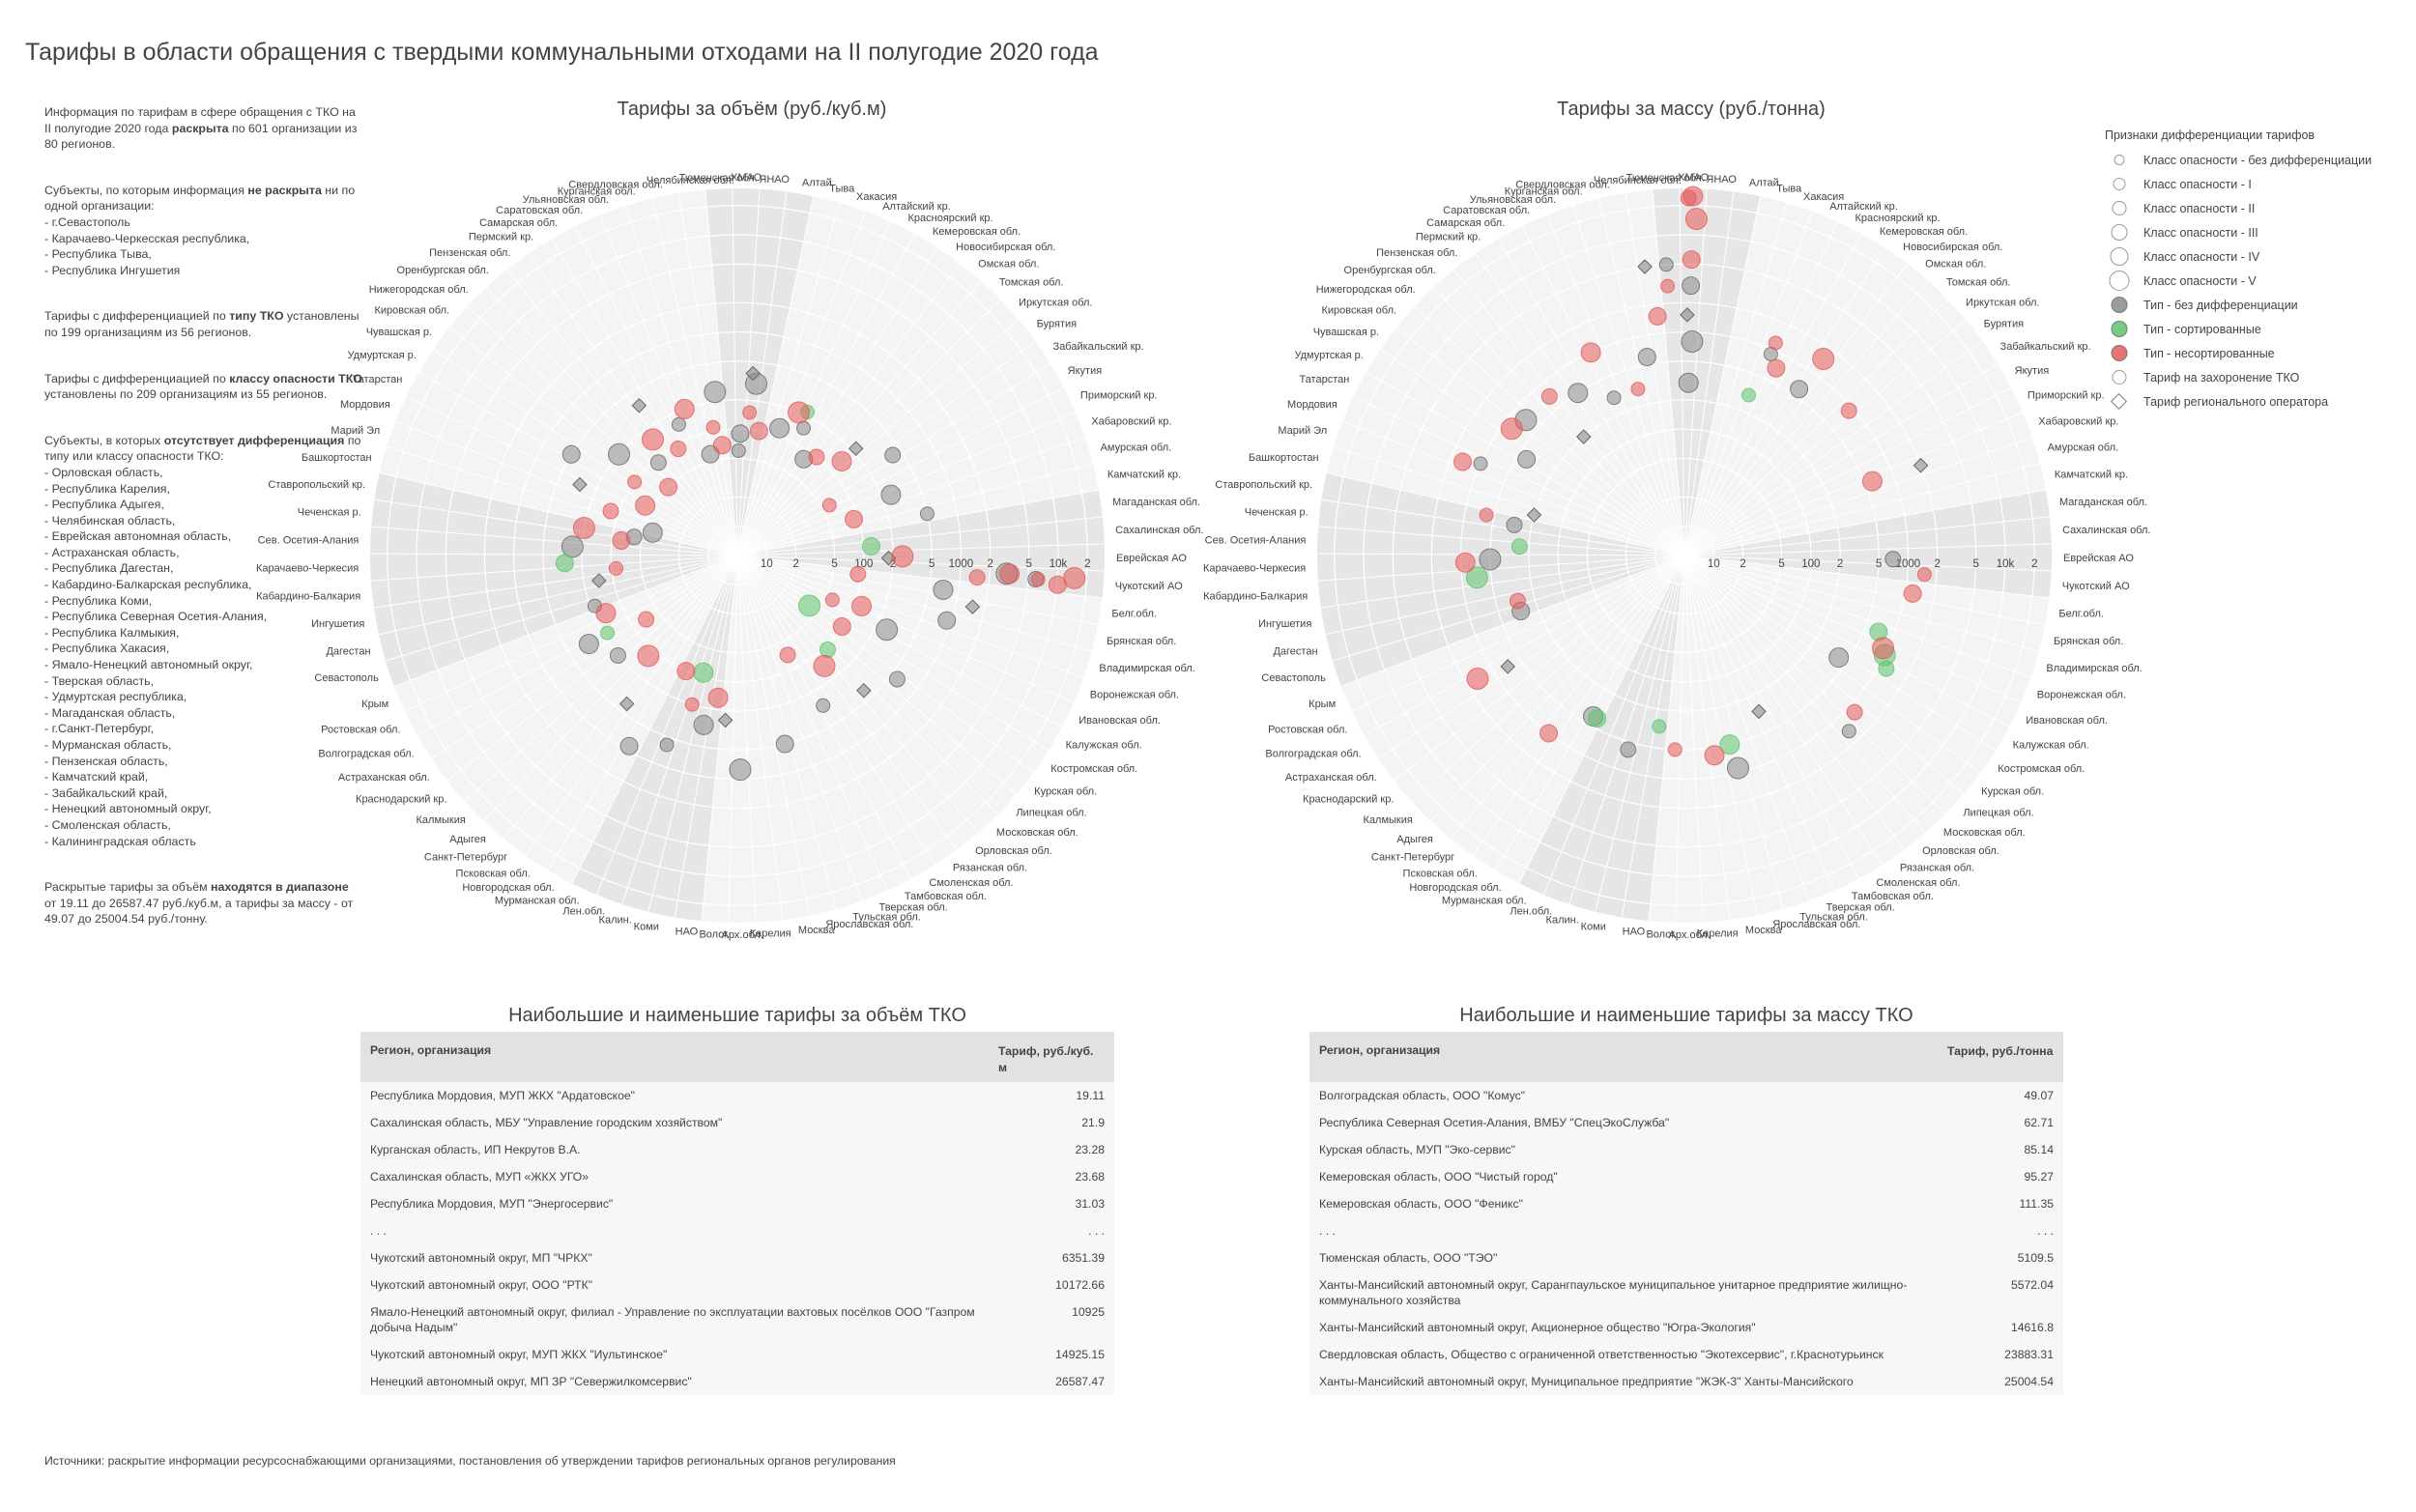 This screenshot has height=1512, width=2416. I want to click on region-label: Волгоградская обл., so click(1313, 754).